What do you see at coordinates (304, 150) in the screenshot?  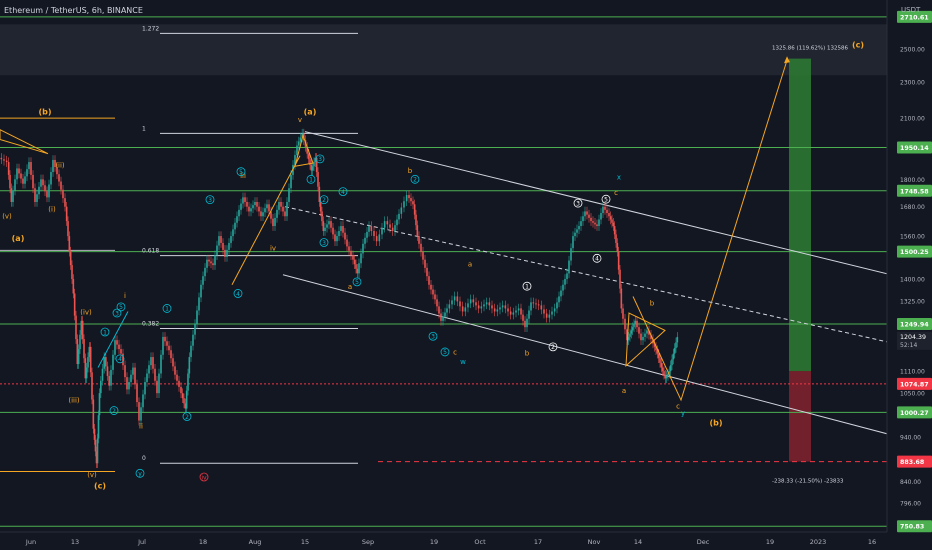 I see `triangle-pattern` at bounding box center [304, 150].